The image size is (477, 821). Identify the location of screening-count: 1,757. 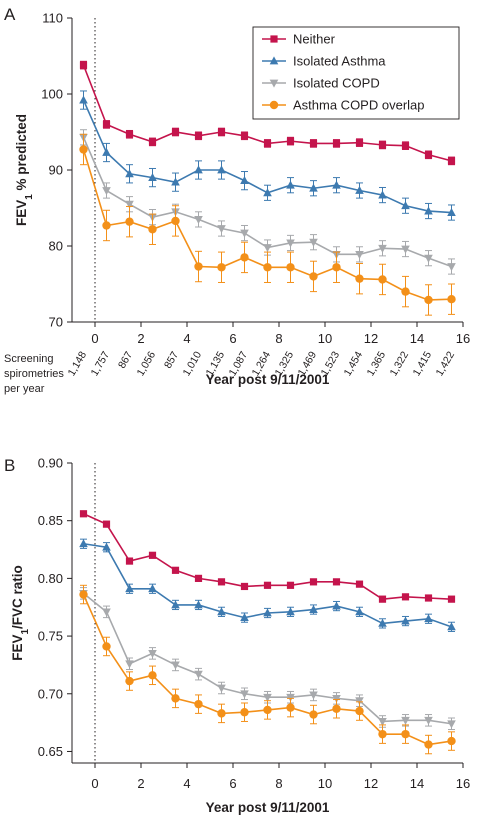
(101, 363).